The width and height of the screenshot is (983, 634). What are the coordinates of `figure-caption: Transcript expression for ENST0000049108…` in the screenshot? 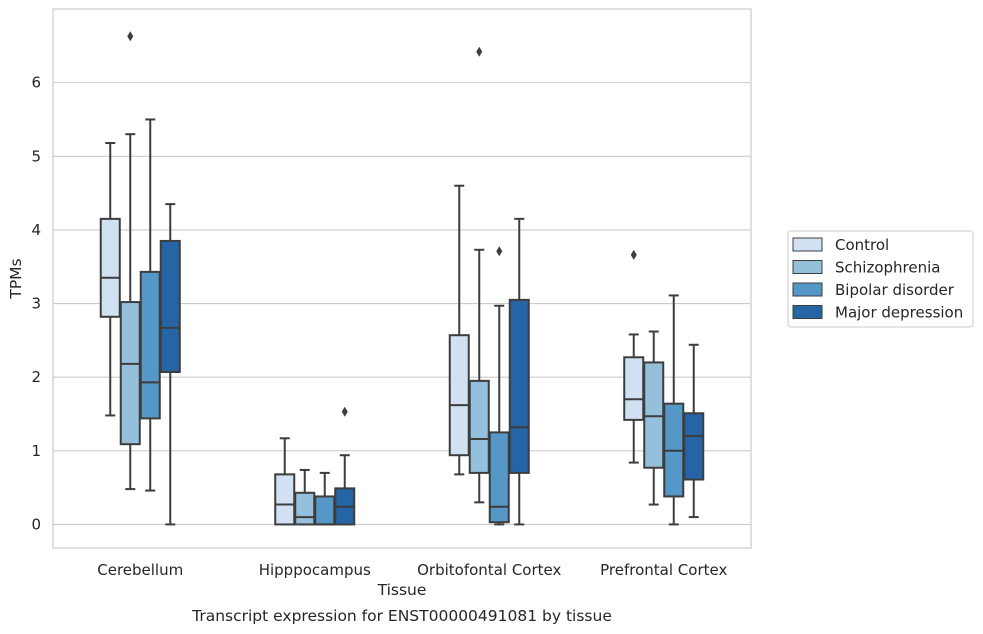 It's located at (401, 616).